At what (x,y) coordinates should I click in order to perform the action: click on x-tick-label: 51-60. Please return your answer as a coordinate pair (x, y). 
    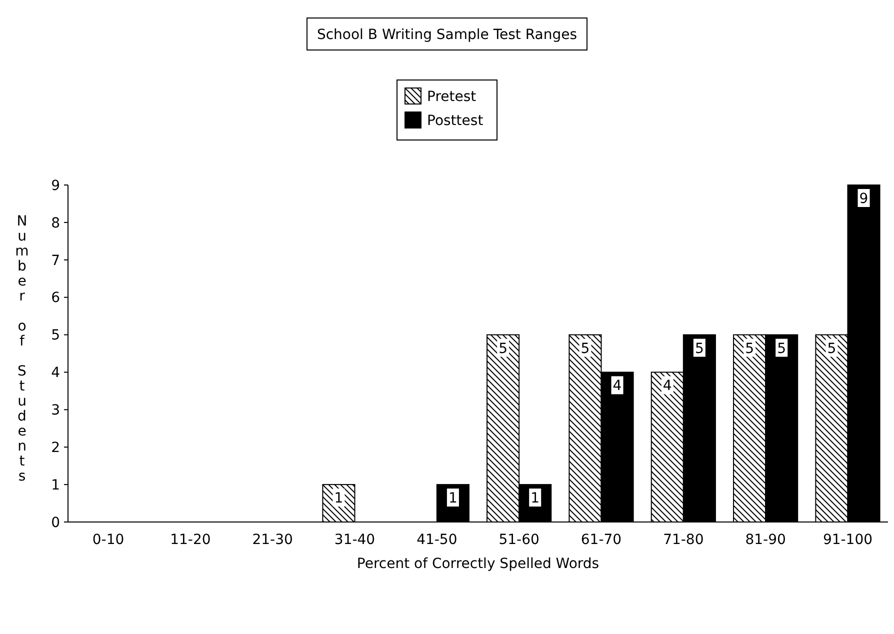
    Looking at the image, I should click on (519, 540).